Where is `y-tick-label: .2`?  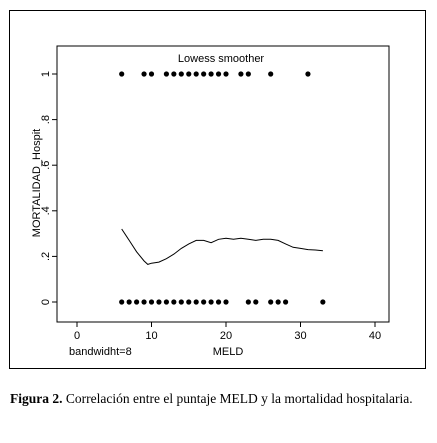
y-tick-label: .2 is located at coordinates (46, 256).